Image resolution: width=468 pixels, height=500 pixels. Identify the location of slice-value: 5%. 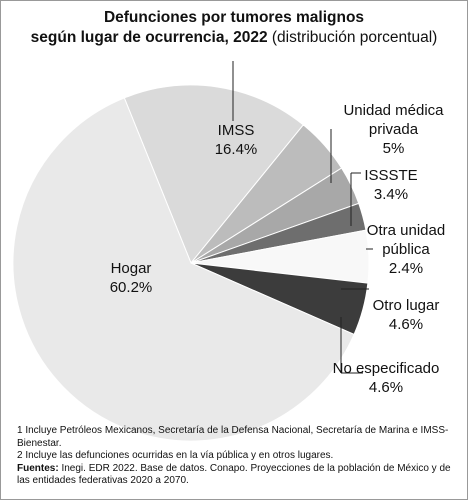
(393, 148).